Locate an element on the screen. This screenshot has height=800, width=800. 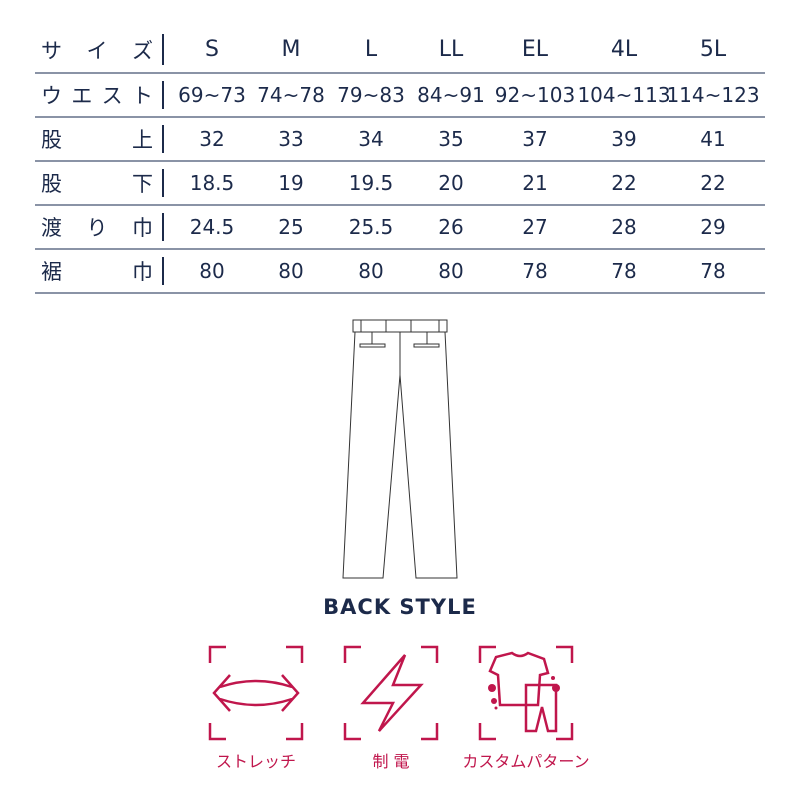
table-cell: 28 is located at coordinates (624, 227).